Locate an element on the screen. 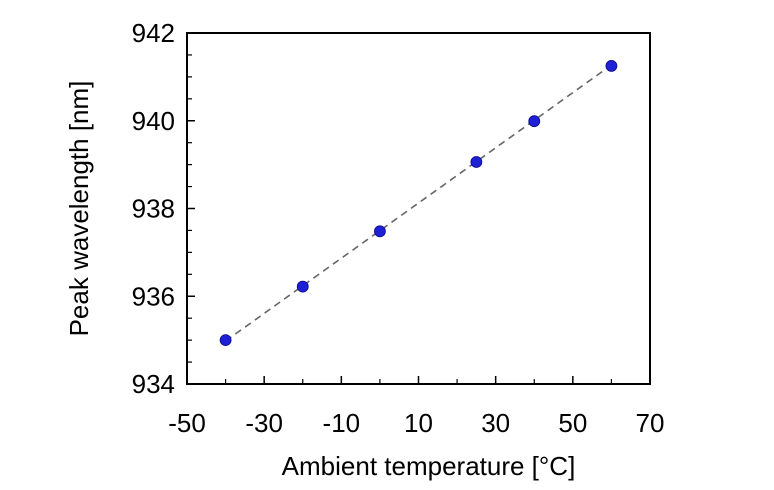 The height and width of the screenshot is (490, 774). x-tick-label: -10 is located at coordinates (342, 423).